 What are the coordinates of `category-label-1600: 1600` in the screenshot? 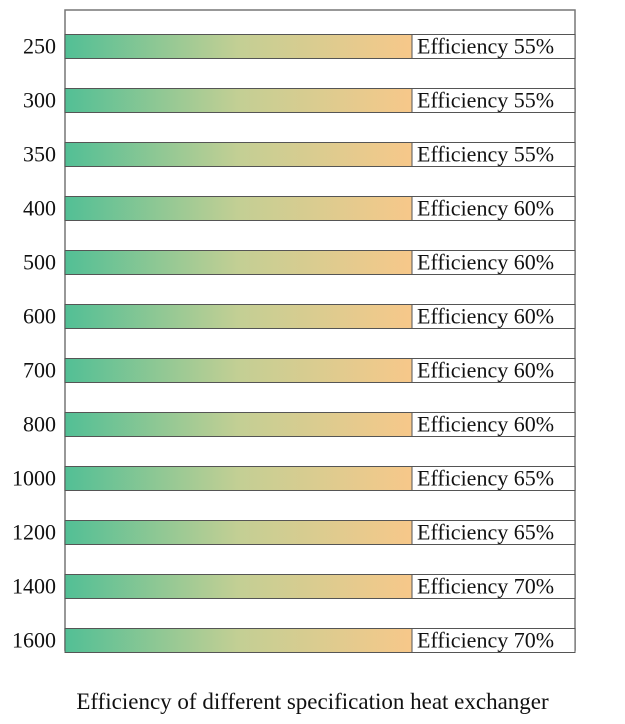 It's located at (34, 640).